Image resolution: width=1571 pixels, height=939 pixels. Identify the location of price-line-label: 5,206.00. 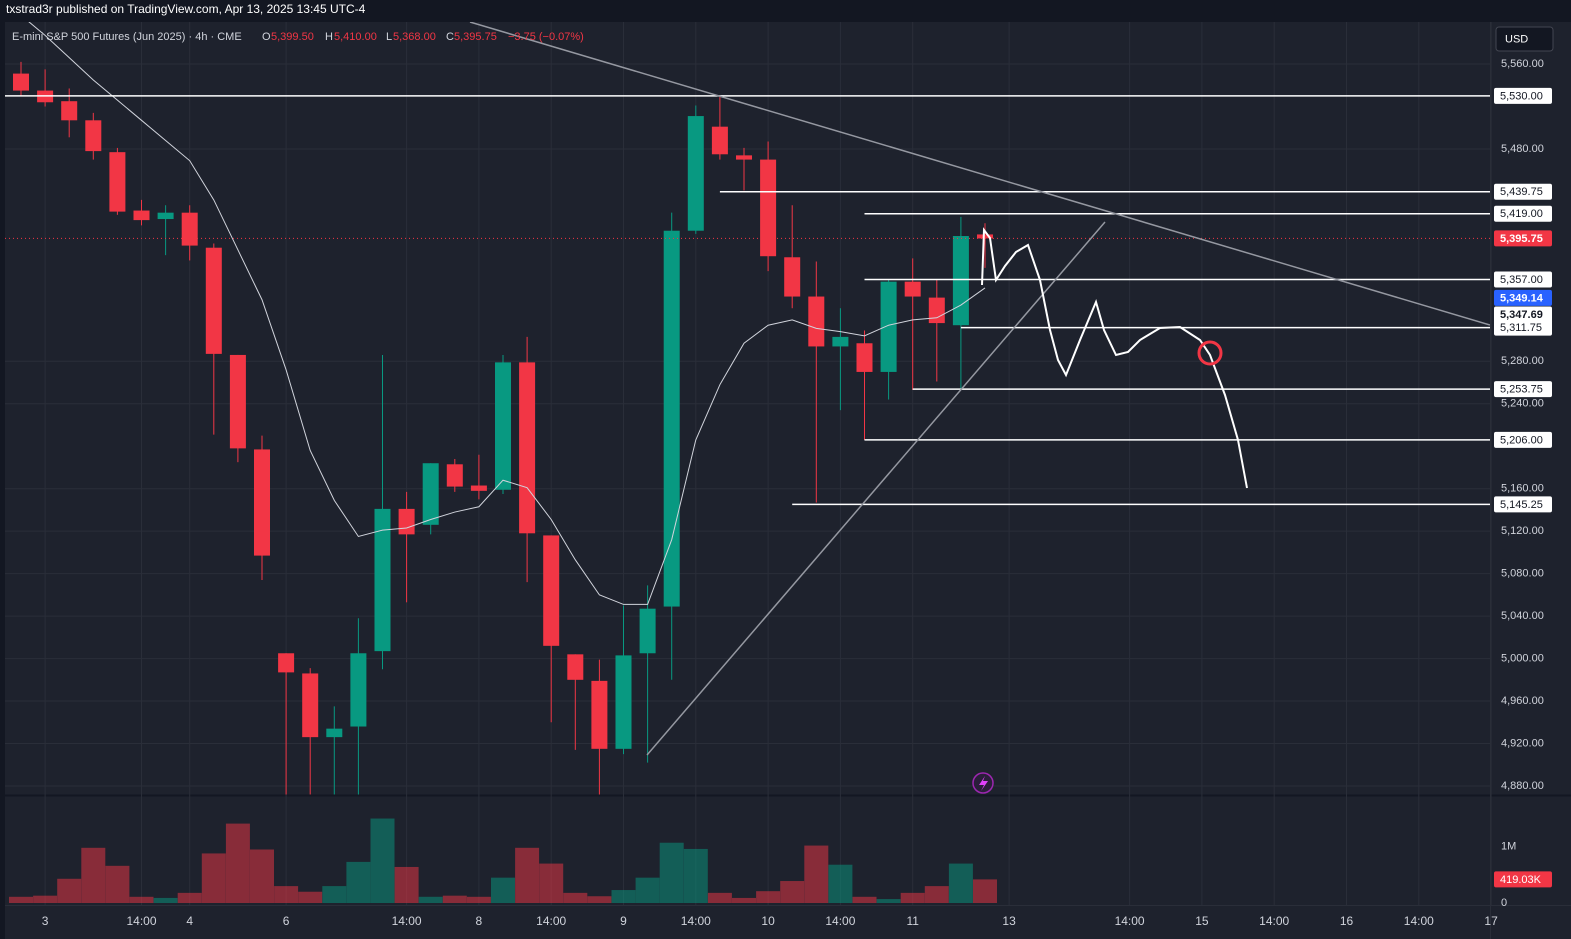
(1521, 440).